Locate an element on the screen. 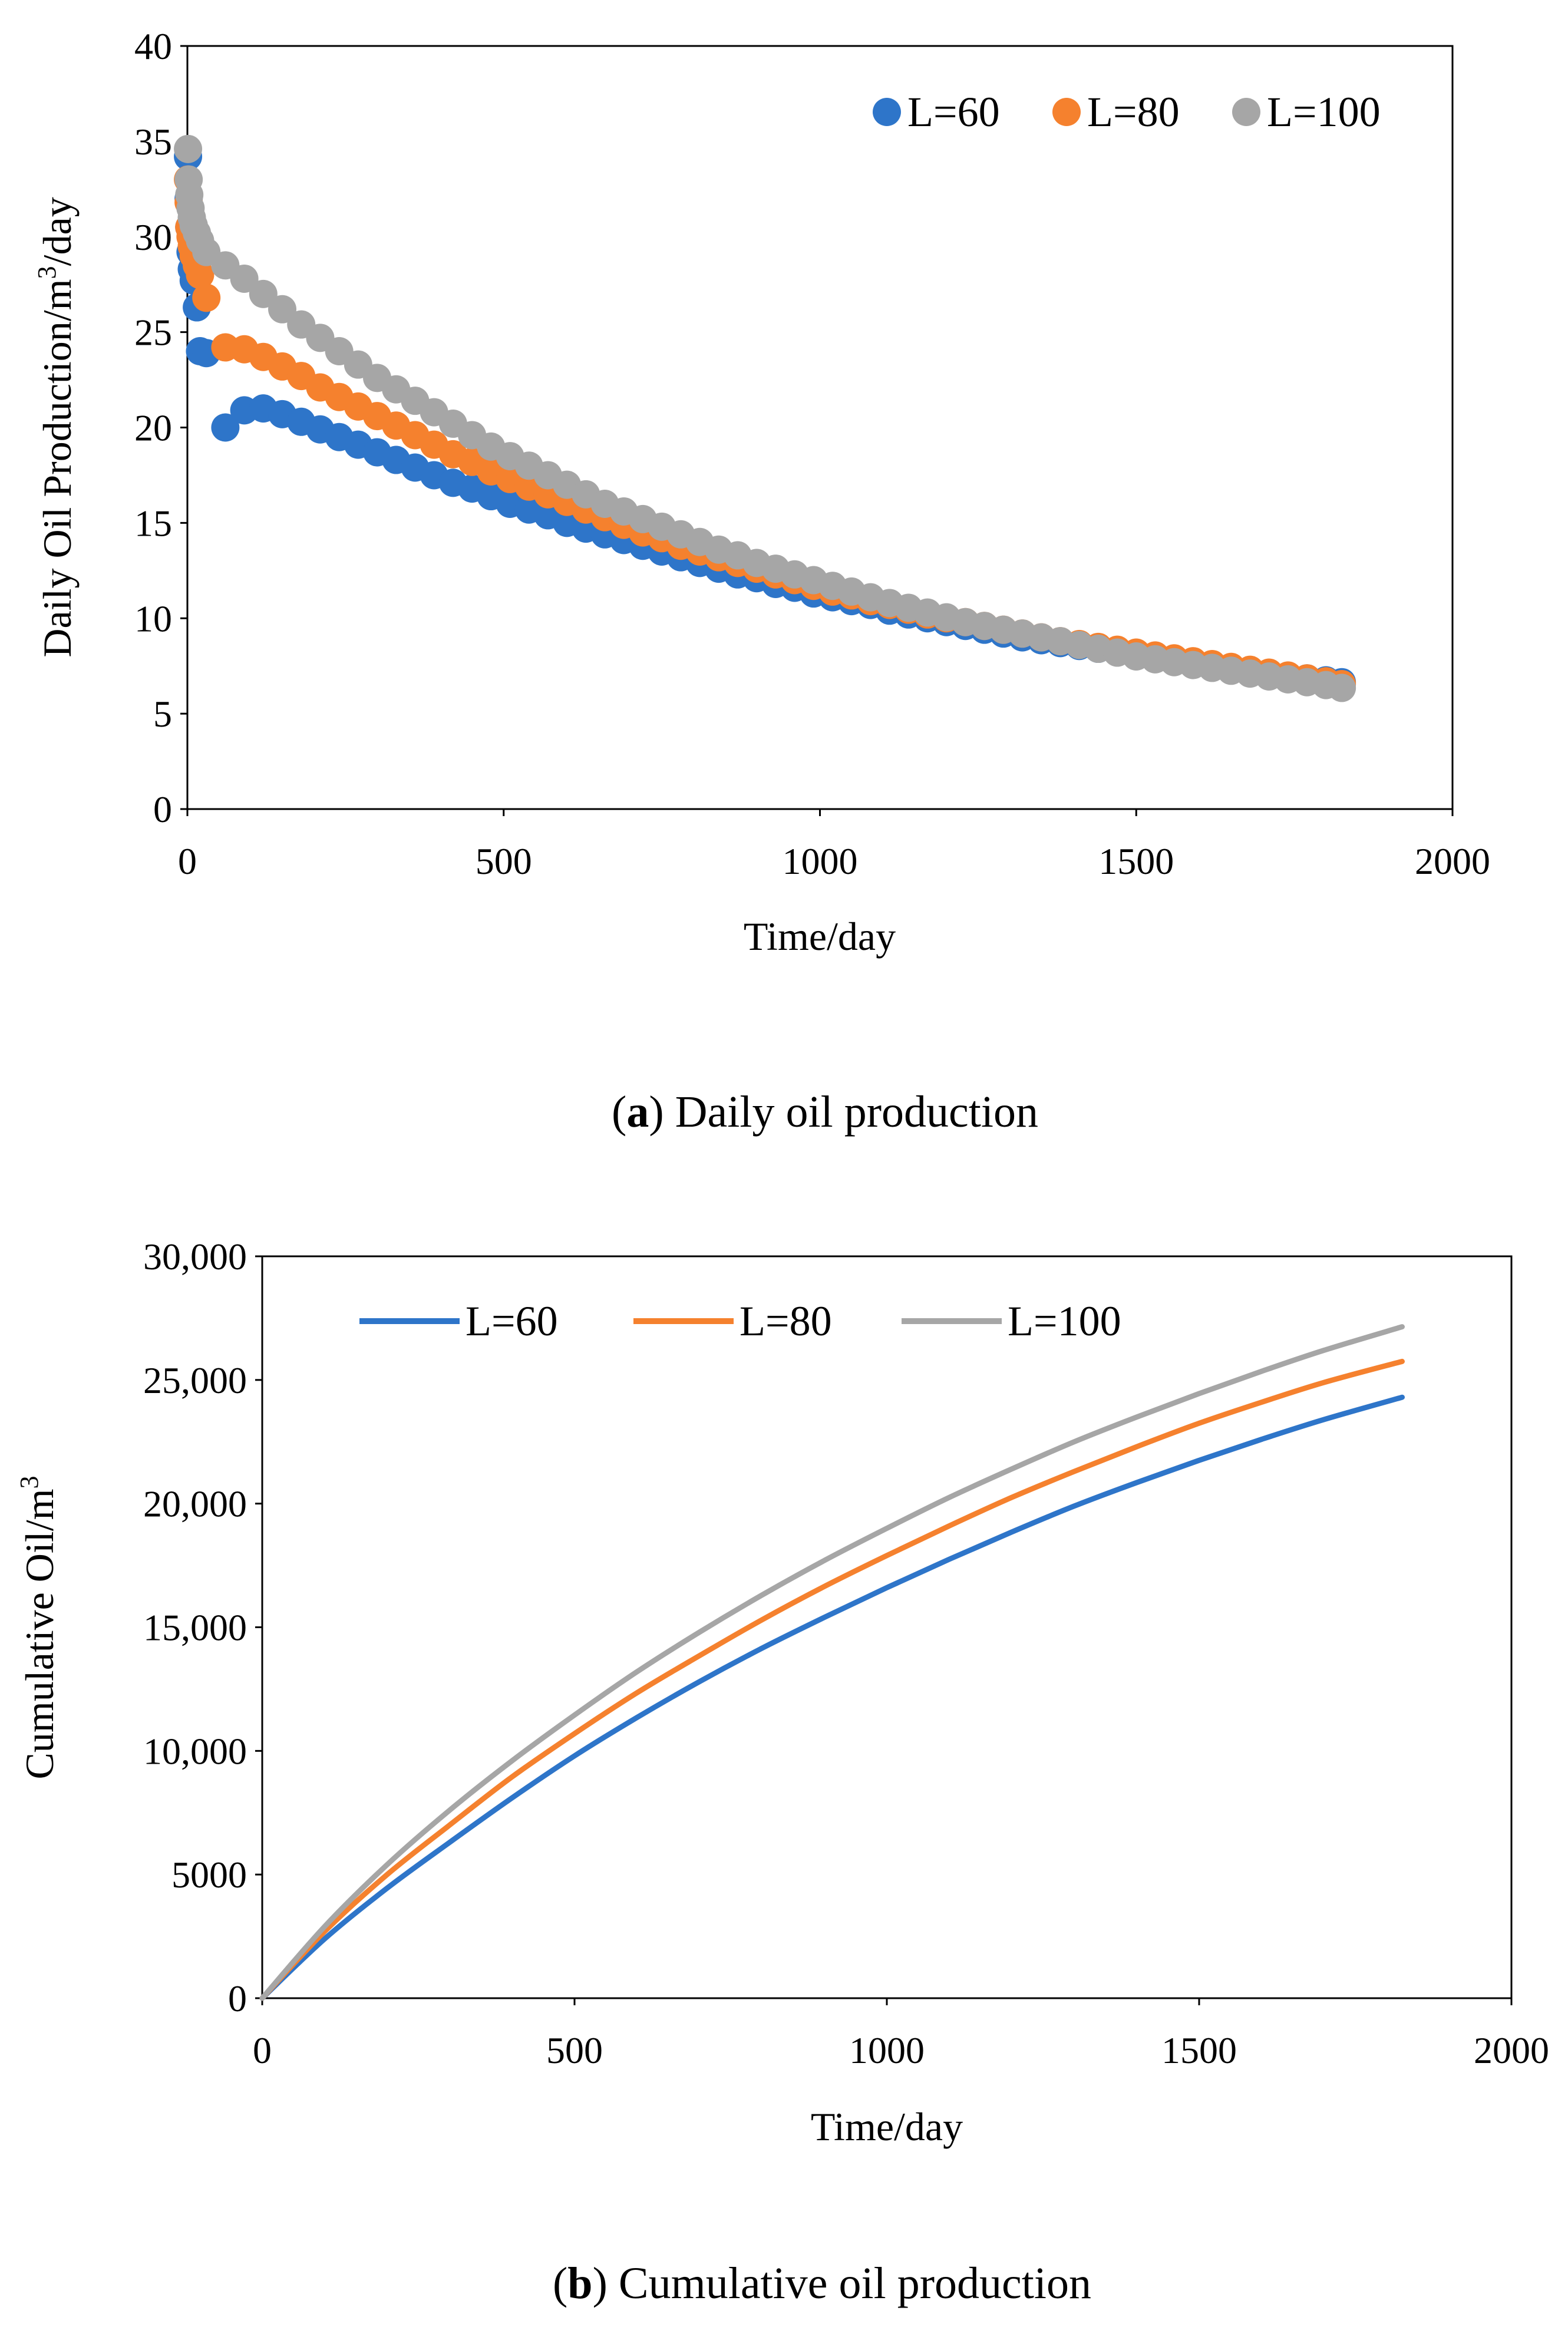 The width and height of the screenshot is (1568, 2327). legend-marker-l80 is located at coordinates (1066, 112).